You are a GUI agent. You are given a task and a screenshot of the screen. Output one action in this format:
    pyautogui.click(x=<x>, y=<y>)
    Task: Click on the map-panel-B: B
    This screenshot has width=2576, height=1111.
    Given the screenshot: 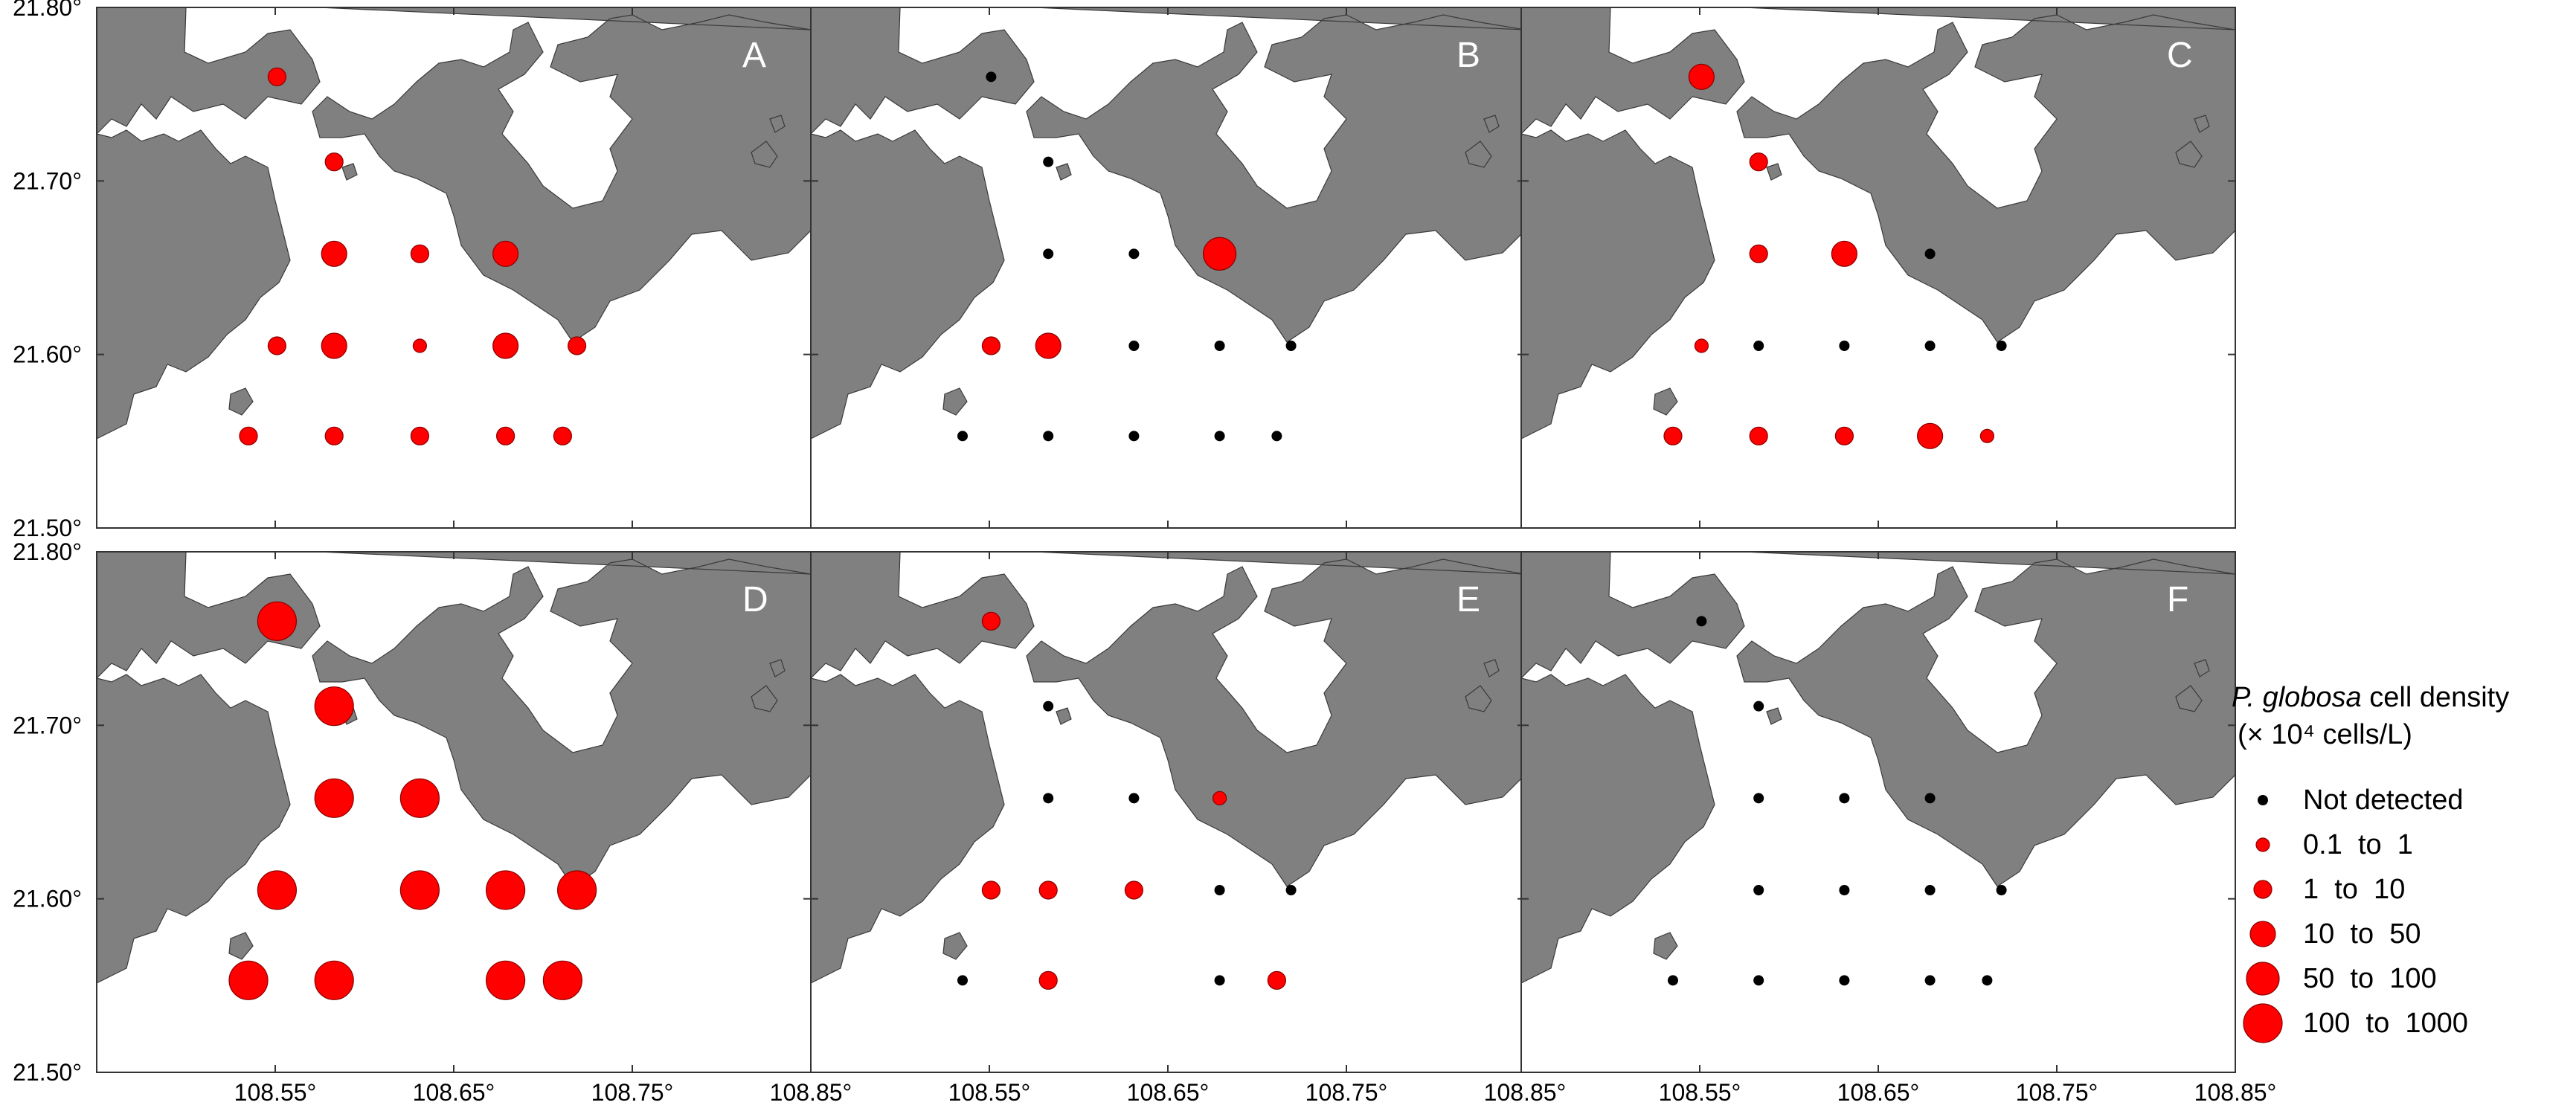 What is the action you would take?
    pyautogui.click(x=1168, y=268)
    